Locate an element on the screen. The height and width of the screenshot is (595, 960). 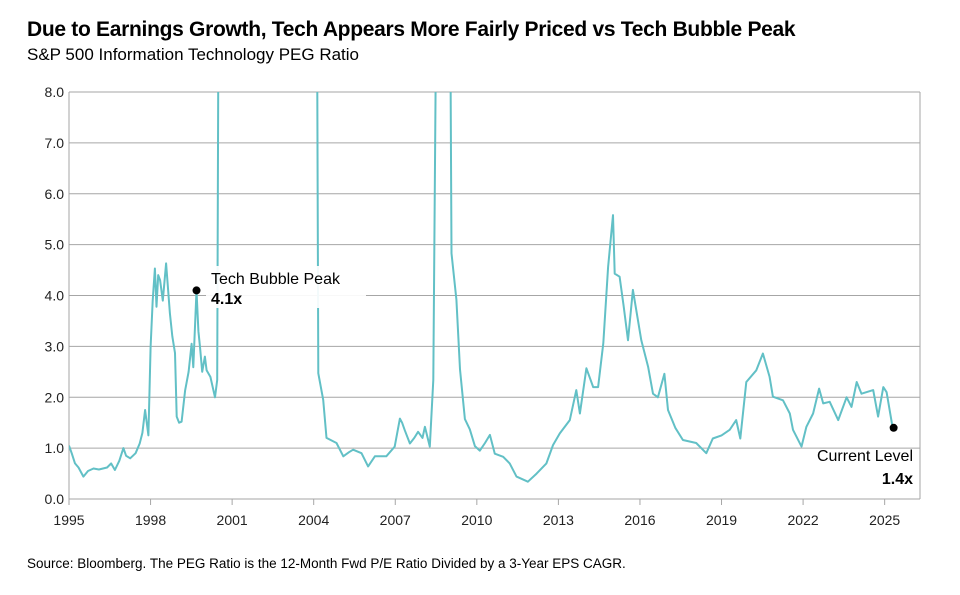
x-tick-label: 2004 is located at coordinates (313, 520).